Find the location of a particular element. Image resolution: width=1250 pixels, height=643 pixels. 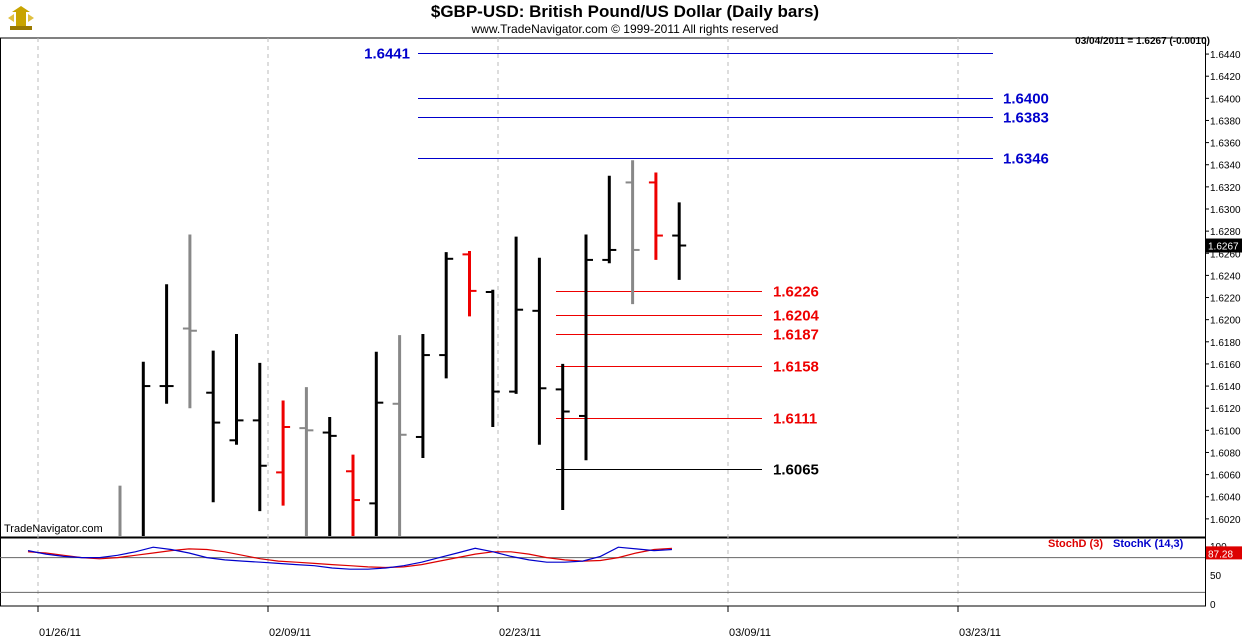

stoch-tick-label: 0 is located at coordinates (1213, 605).